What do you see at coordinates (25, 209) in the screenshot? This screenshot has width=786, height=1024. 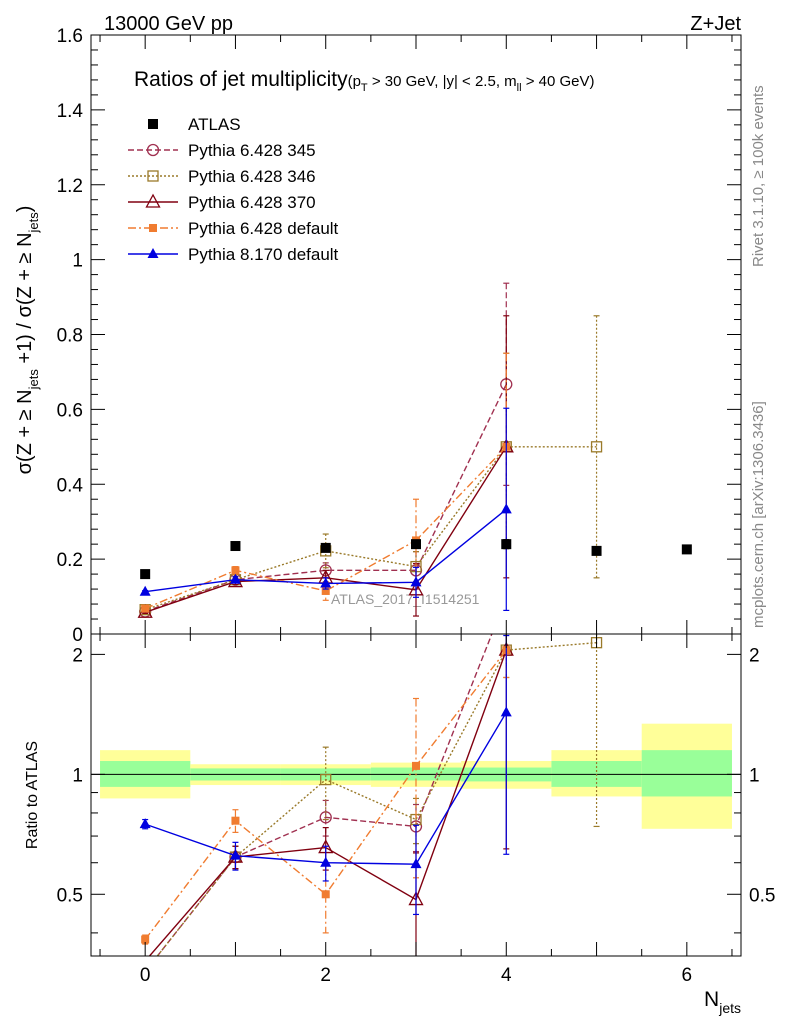 I see `ylabel-part-e: )` at bounding box center [25, 209].